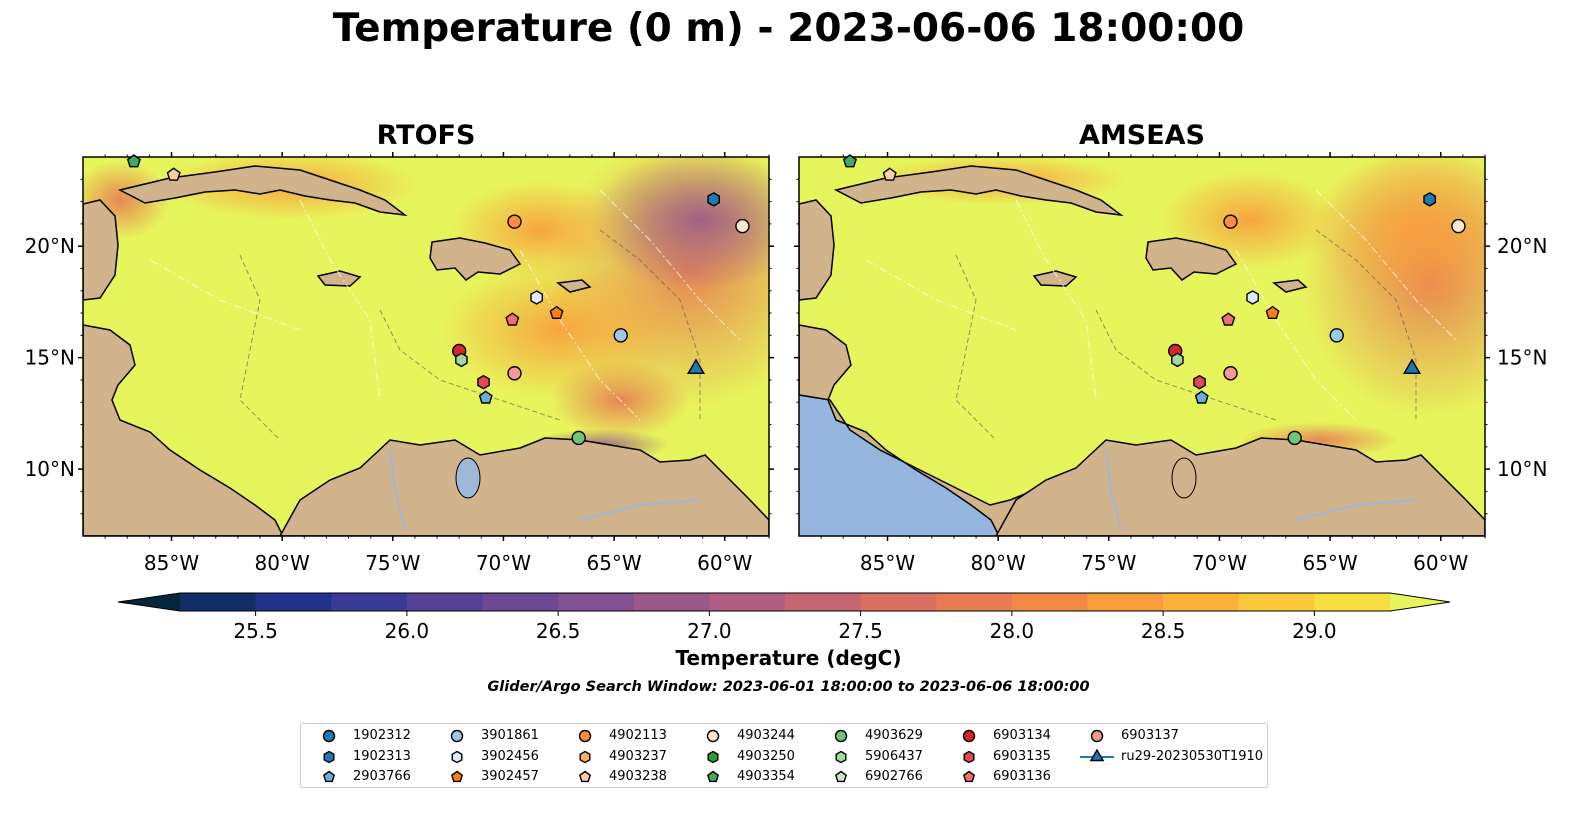  I want to click on lat-tick-label-right: 15°N, so click(1522, 358).